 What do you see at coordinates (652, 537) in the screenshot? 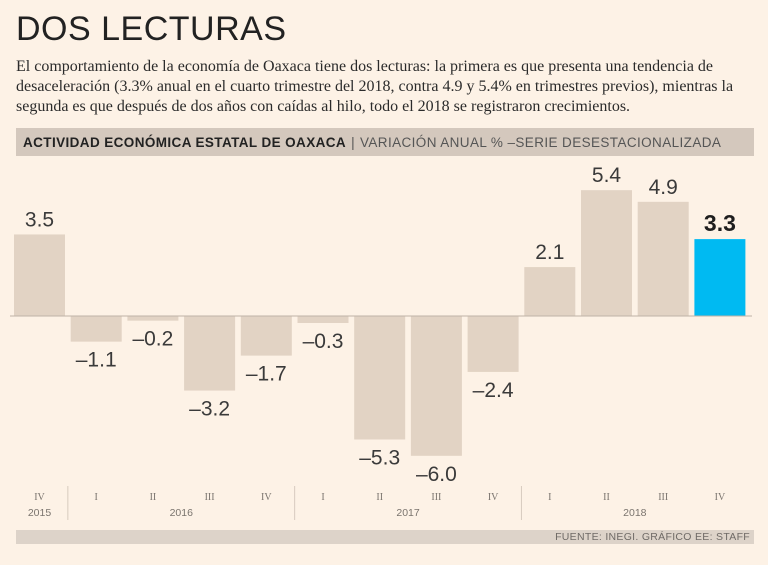
I see `source-note: FUENTE: INEGI. GRÁFICO EE: STAFF` at bounding box center [652, 537].